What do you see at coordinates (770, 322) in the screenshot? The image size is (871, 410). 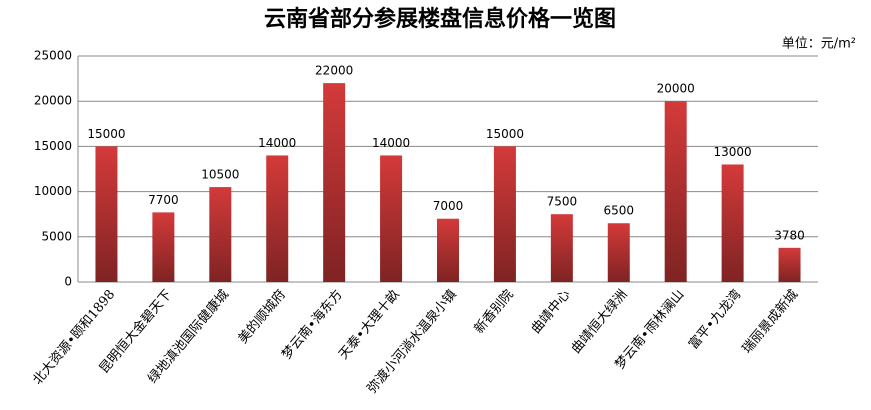 I see `x-tick-label: 瑞丽景成新城` at bounding box center [770, 322].